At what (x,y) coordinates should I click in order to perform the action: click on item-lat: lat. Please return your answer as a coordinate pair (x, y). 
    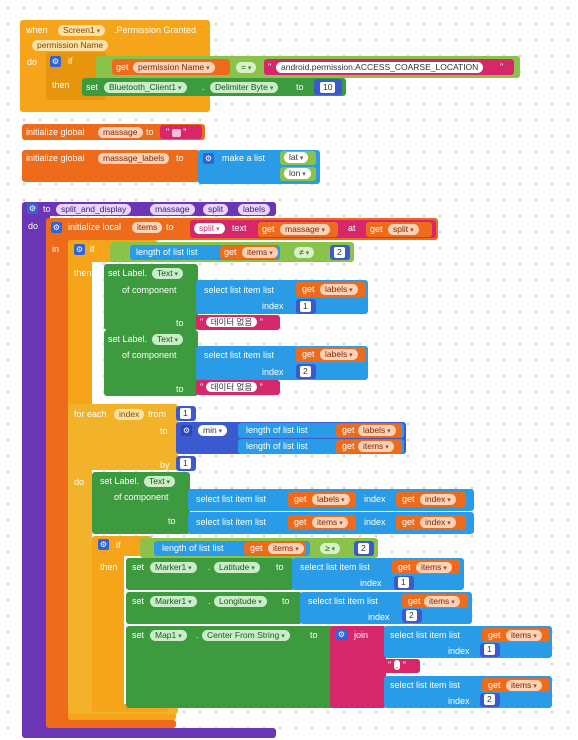
    Looking at the image, I should click on (296, 157).